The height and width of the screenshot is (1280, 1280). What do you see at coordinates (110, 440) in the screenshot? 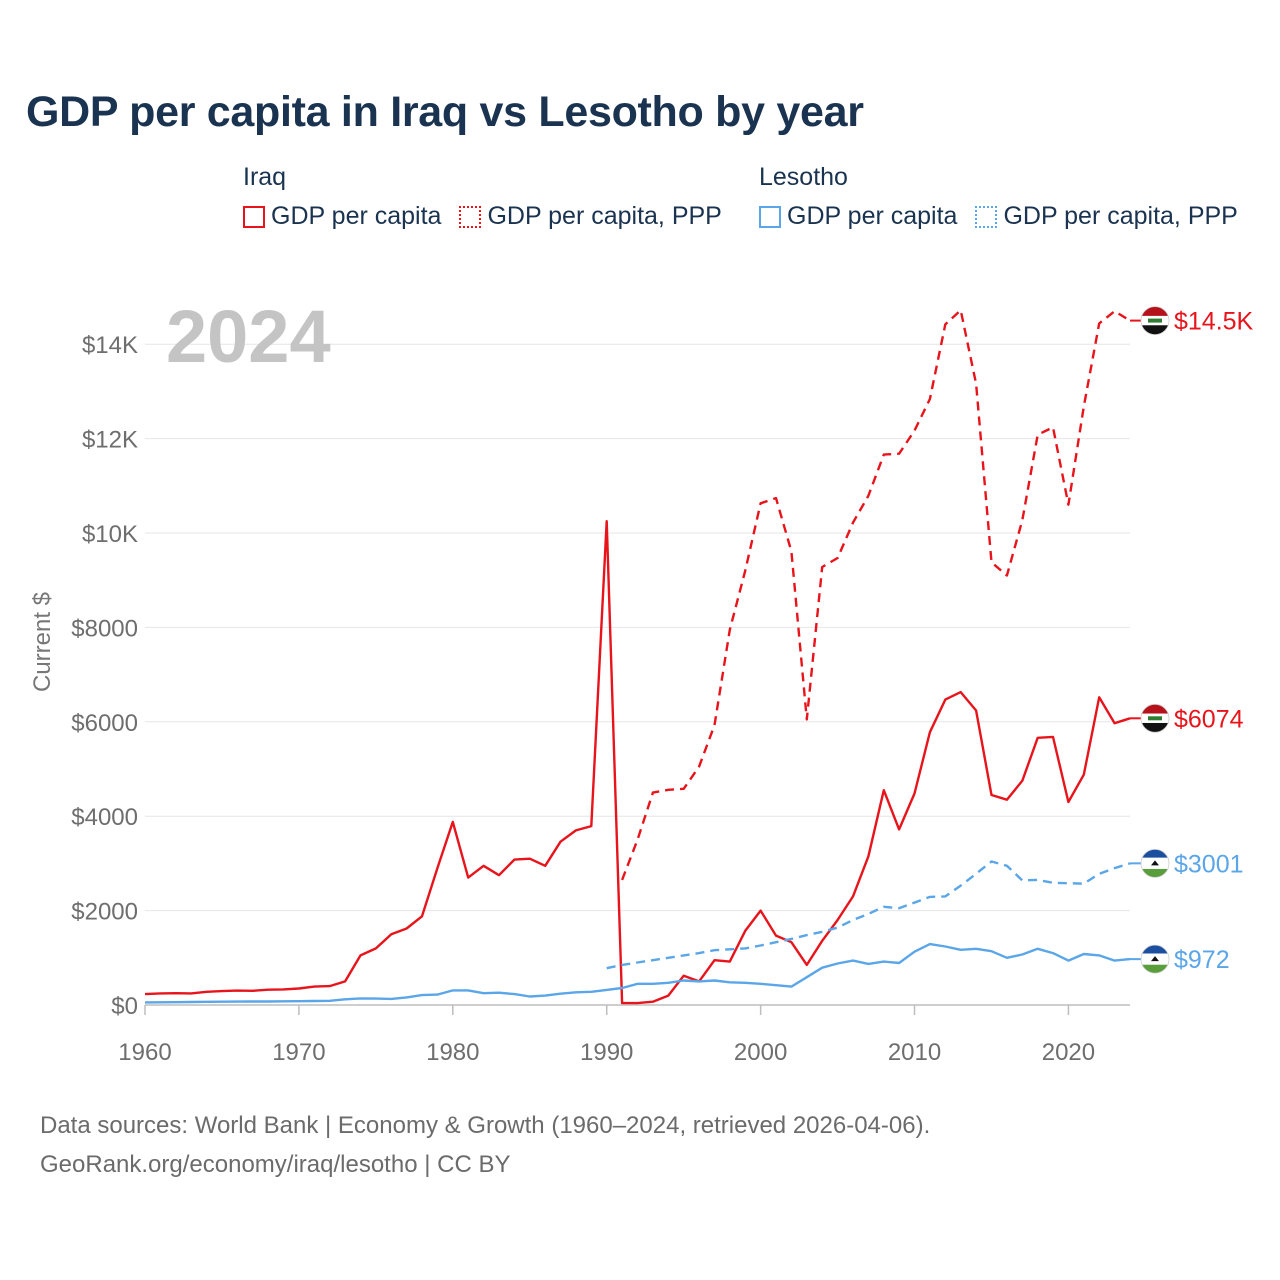
I see `y-tick-label: $12K` at bounding box center [110, 440].